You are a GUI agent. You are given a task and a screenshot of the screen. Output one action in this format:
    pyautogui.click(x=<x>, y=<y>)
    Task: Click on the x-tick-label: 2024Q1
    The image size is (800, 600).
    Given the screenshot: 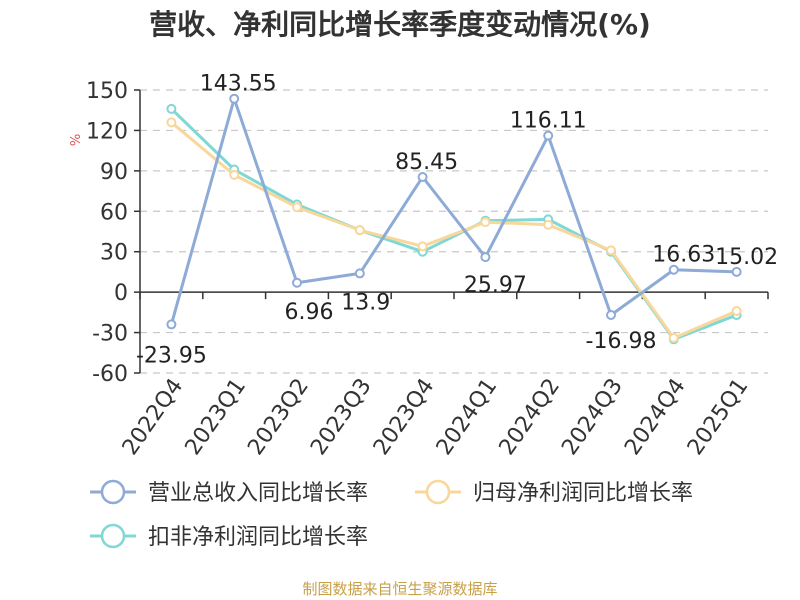 What is the action you would take?
    pyautogui.click(x=467, y=417)
    